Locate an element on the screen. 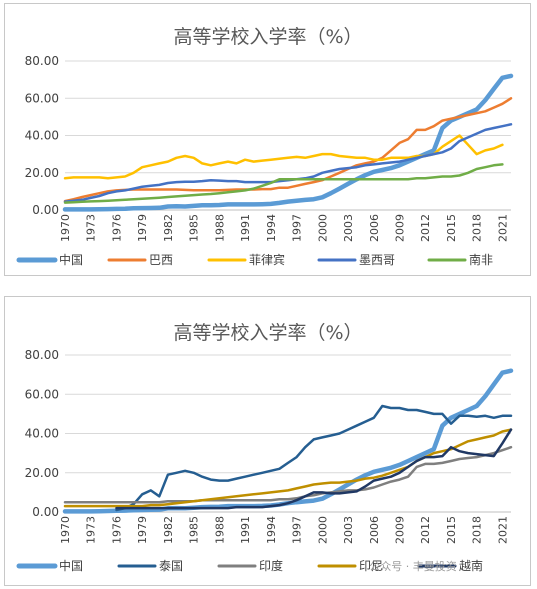 This screenshot has height=589, width=537. legend-label: 墨西哥 is located at coordinates (377, 260).